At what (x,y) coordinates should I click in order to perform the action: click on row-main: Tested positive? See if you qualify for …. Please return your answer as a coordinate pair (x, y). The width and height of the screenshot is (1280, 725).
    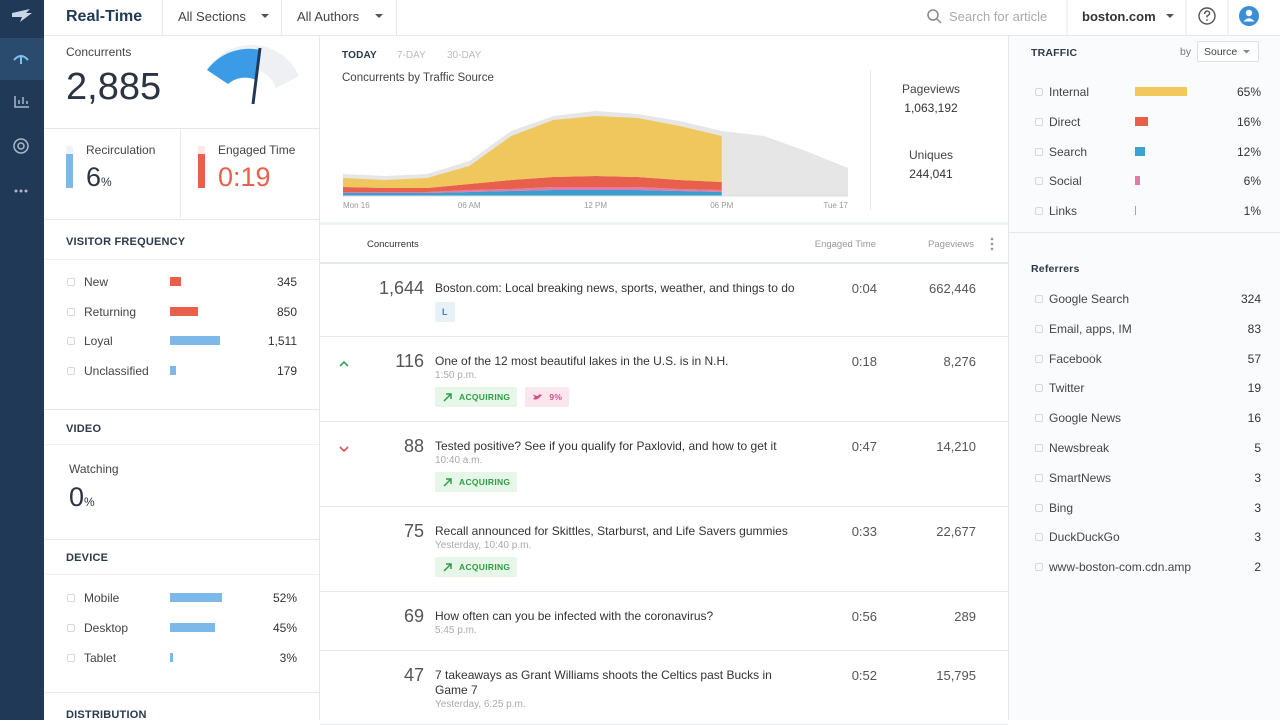
    Looking at the image, I should click on (620, 465).